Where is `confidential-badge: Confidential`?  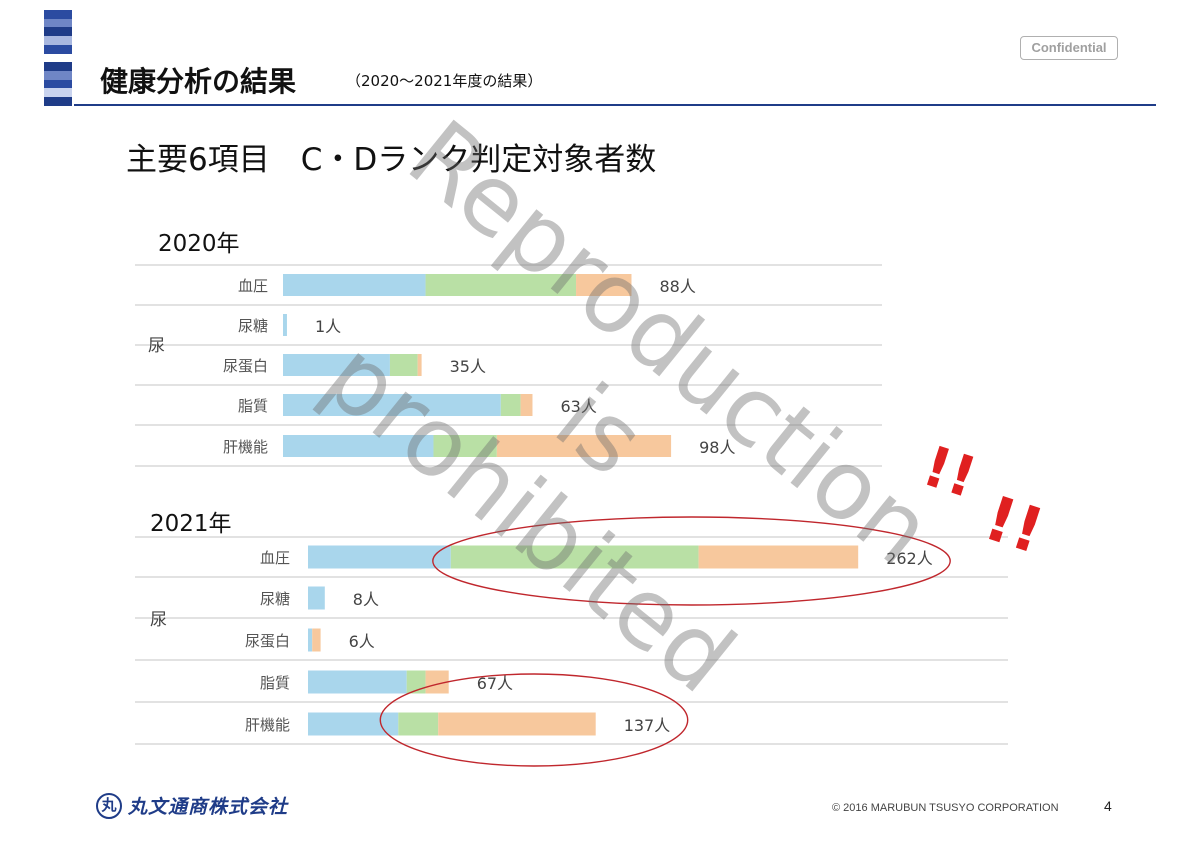
confidential-badge: Confidential is located at coordinates (1069, 48).